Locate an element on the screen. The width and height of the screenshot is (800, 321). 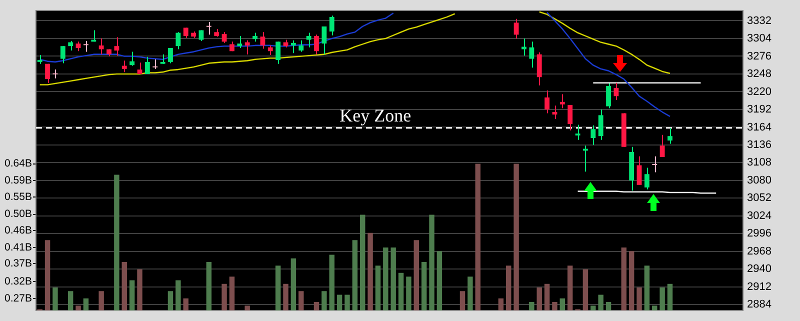
y2-tick-label: 0.27B is located at coordinates (18, 298).